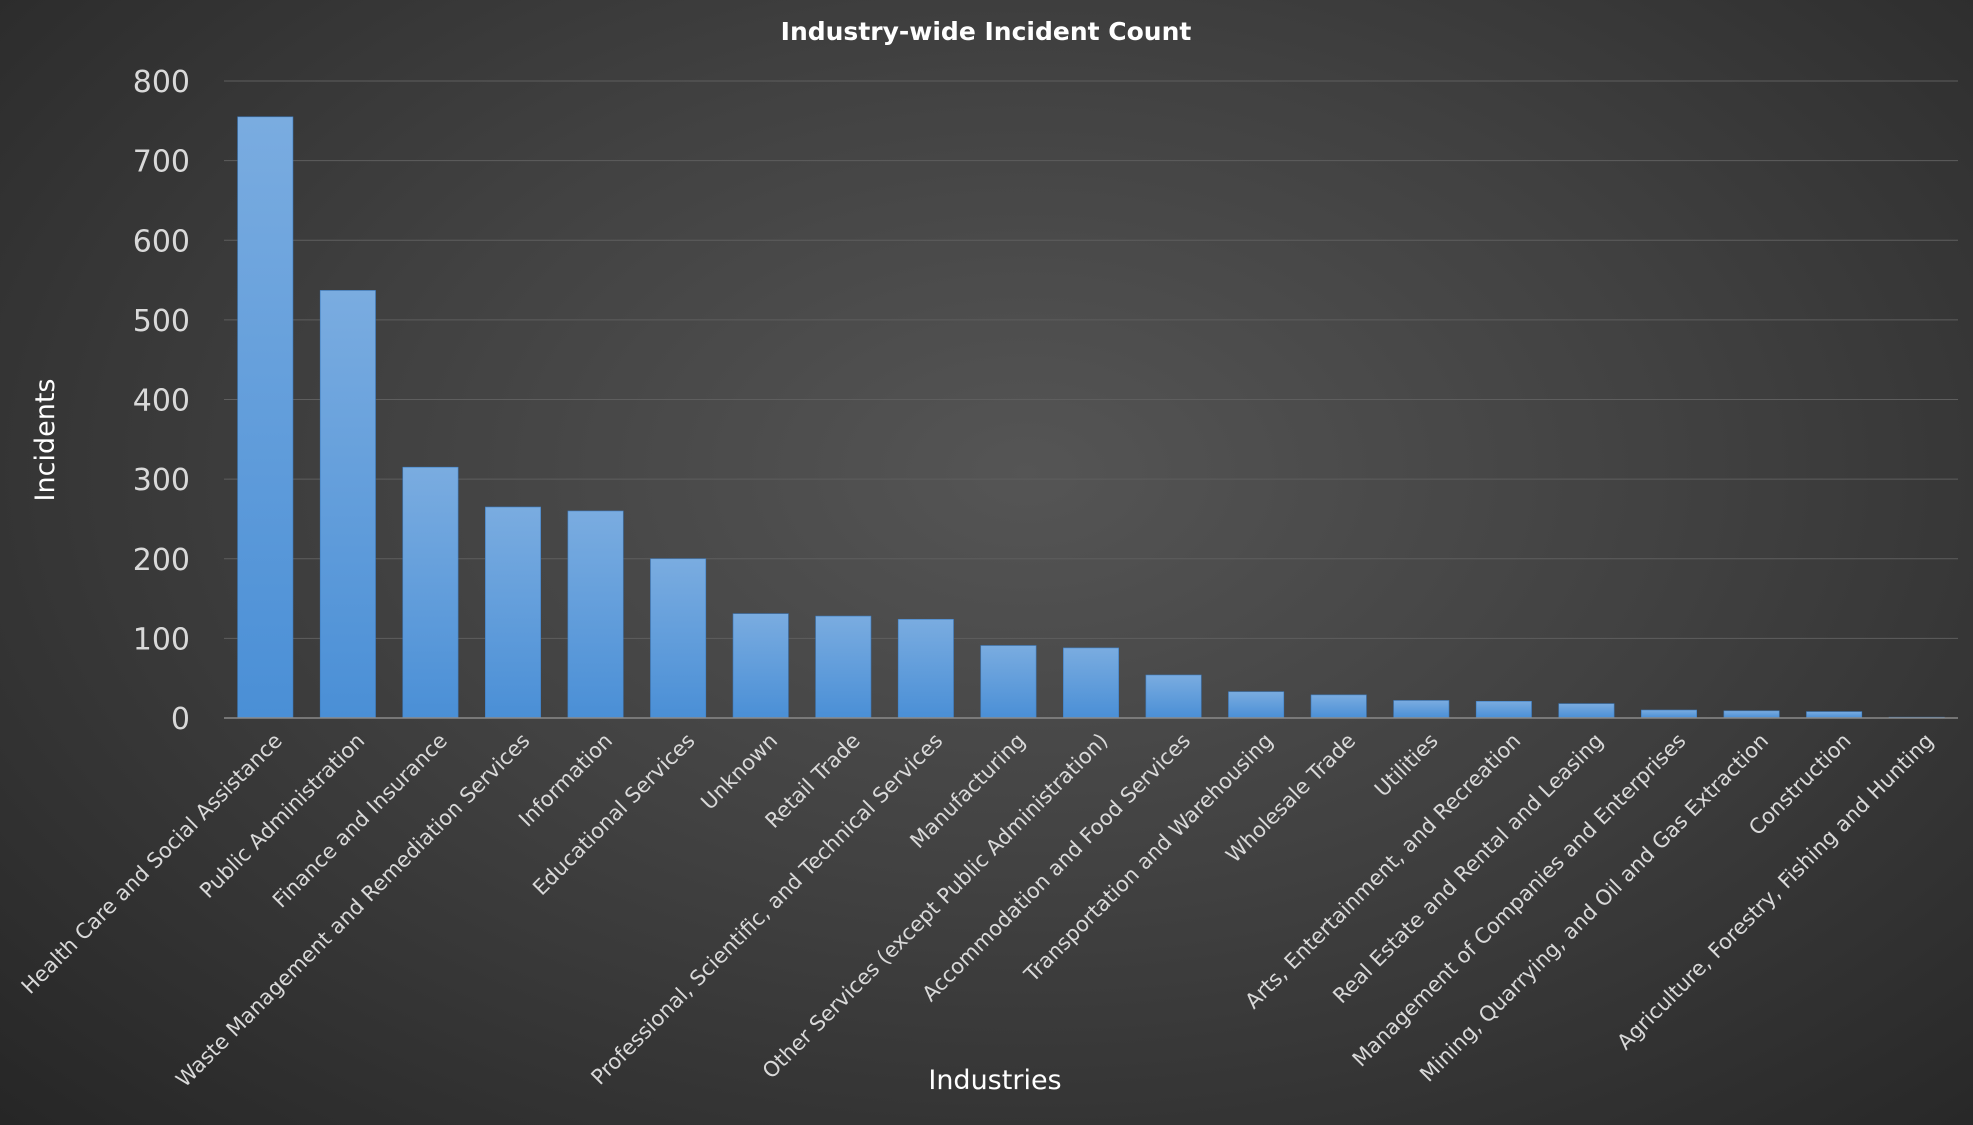  I want to click on x-tick-label: Public Administration, so click(282, 816).